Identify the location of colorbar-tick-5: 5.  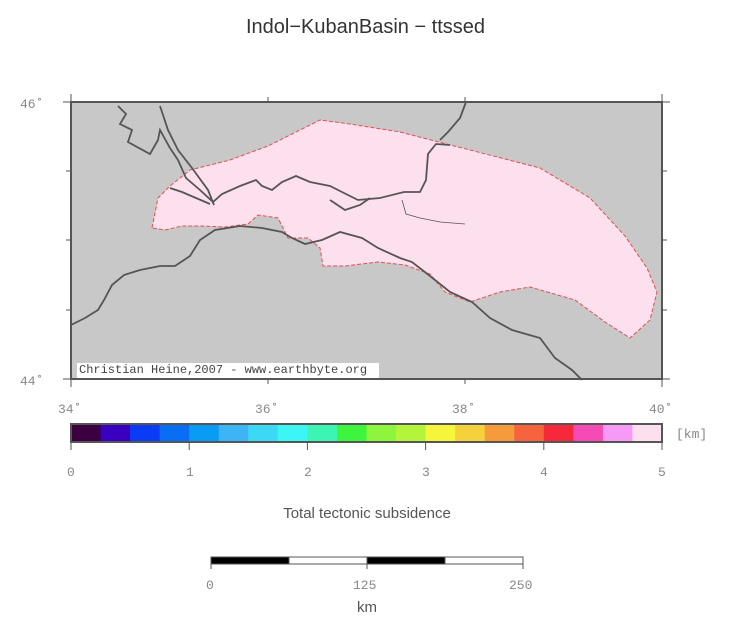
(662, 472).